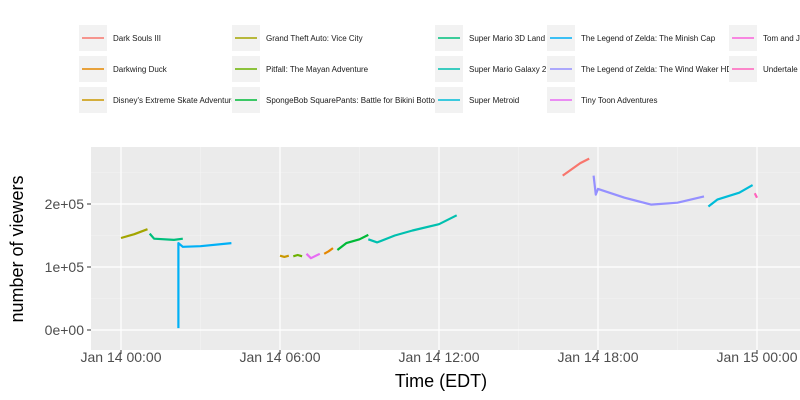  I want to click on legend-item-super-mario-3d-land: Super Mario 3D Land, so click(490, 38).